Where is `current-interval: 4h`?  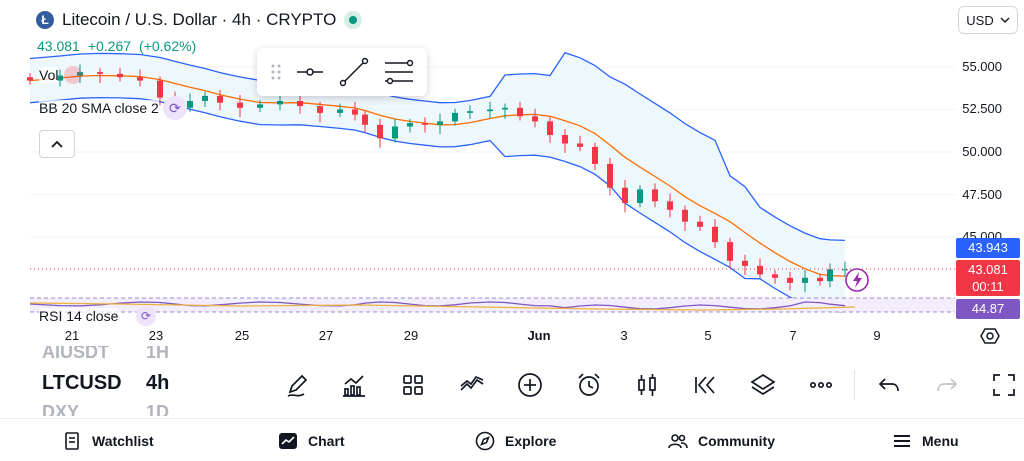
current-interval: 4h is located at coordinates (158, 383).